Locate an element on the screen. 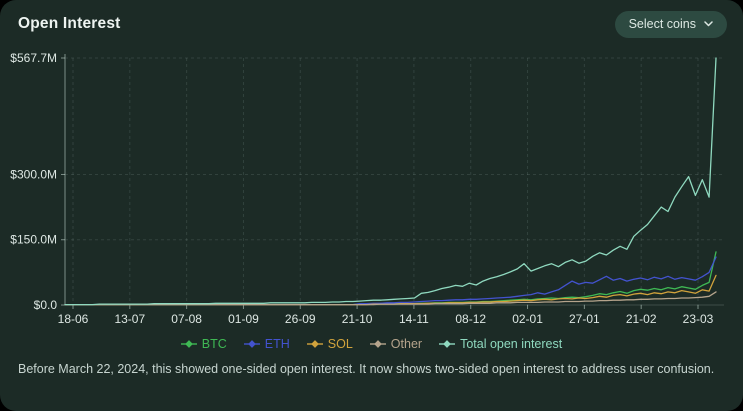 This screenshot has width=743, height=411. x-axis-label: 14-11 is located at coordinates (414, 319).